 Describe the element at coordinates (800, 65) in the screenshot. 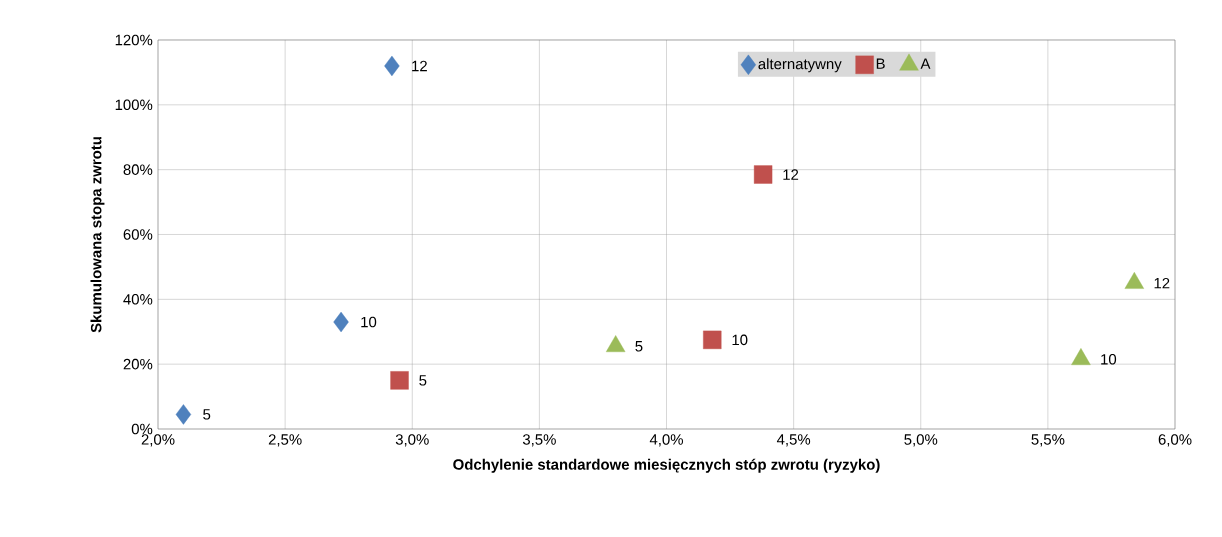

I see `legend-label: alternatywny` at that location.